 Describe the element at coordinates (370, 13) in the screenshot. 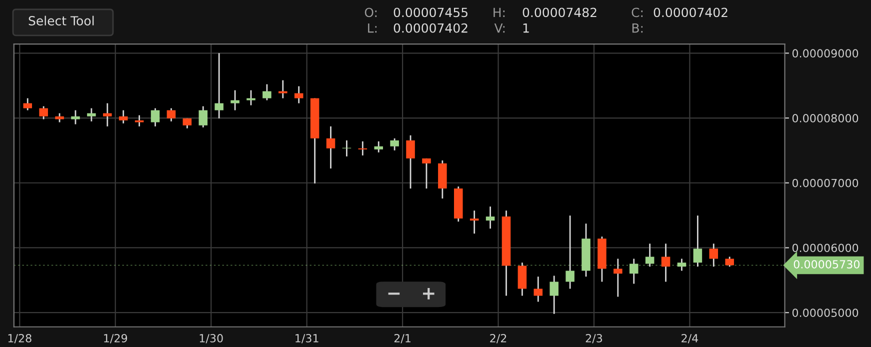

I see `text: O:` at that location.